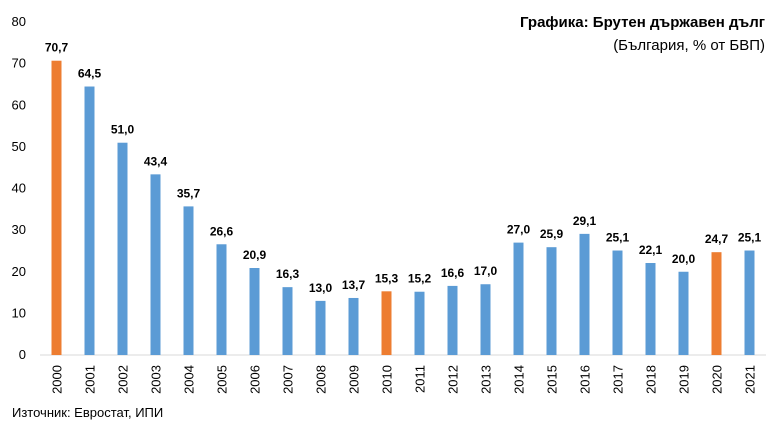 This screenshot has height=427, width=779. What do you see at coordinates (19, 146) in the screenshot?
I see `y-tick-label: 50` at bounding box center [19, 146].